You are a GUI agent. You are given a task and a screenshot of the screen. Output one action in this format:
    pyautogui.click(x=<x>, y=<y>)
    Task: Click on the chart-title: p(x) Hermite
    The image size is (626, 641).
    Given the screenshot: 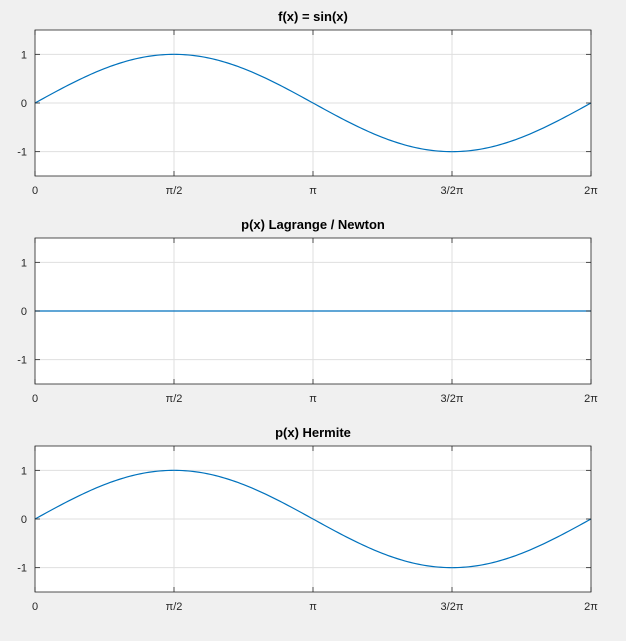 What is the action you would take?
    pyautogui.click(x=313, y=432)
    